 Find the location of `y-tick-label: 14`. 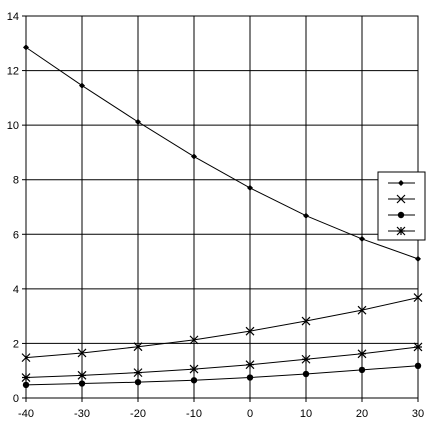

y-tick-label: 14 is located at coordinates (13, 17).